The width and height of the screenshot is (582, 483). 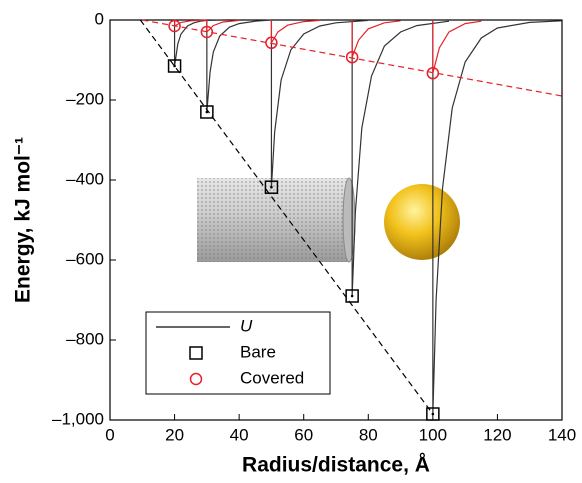 What do you see at coordinates (85, 98) in the screenshot?
I see `y-tick-label: –200` at bounding box center [85, 98].